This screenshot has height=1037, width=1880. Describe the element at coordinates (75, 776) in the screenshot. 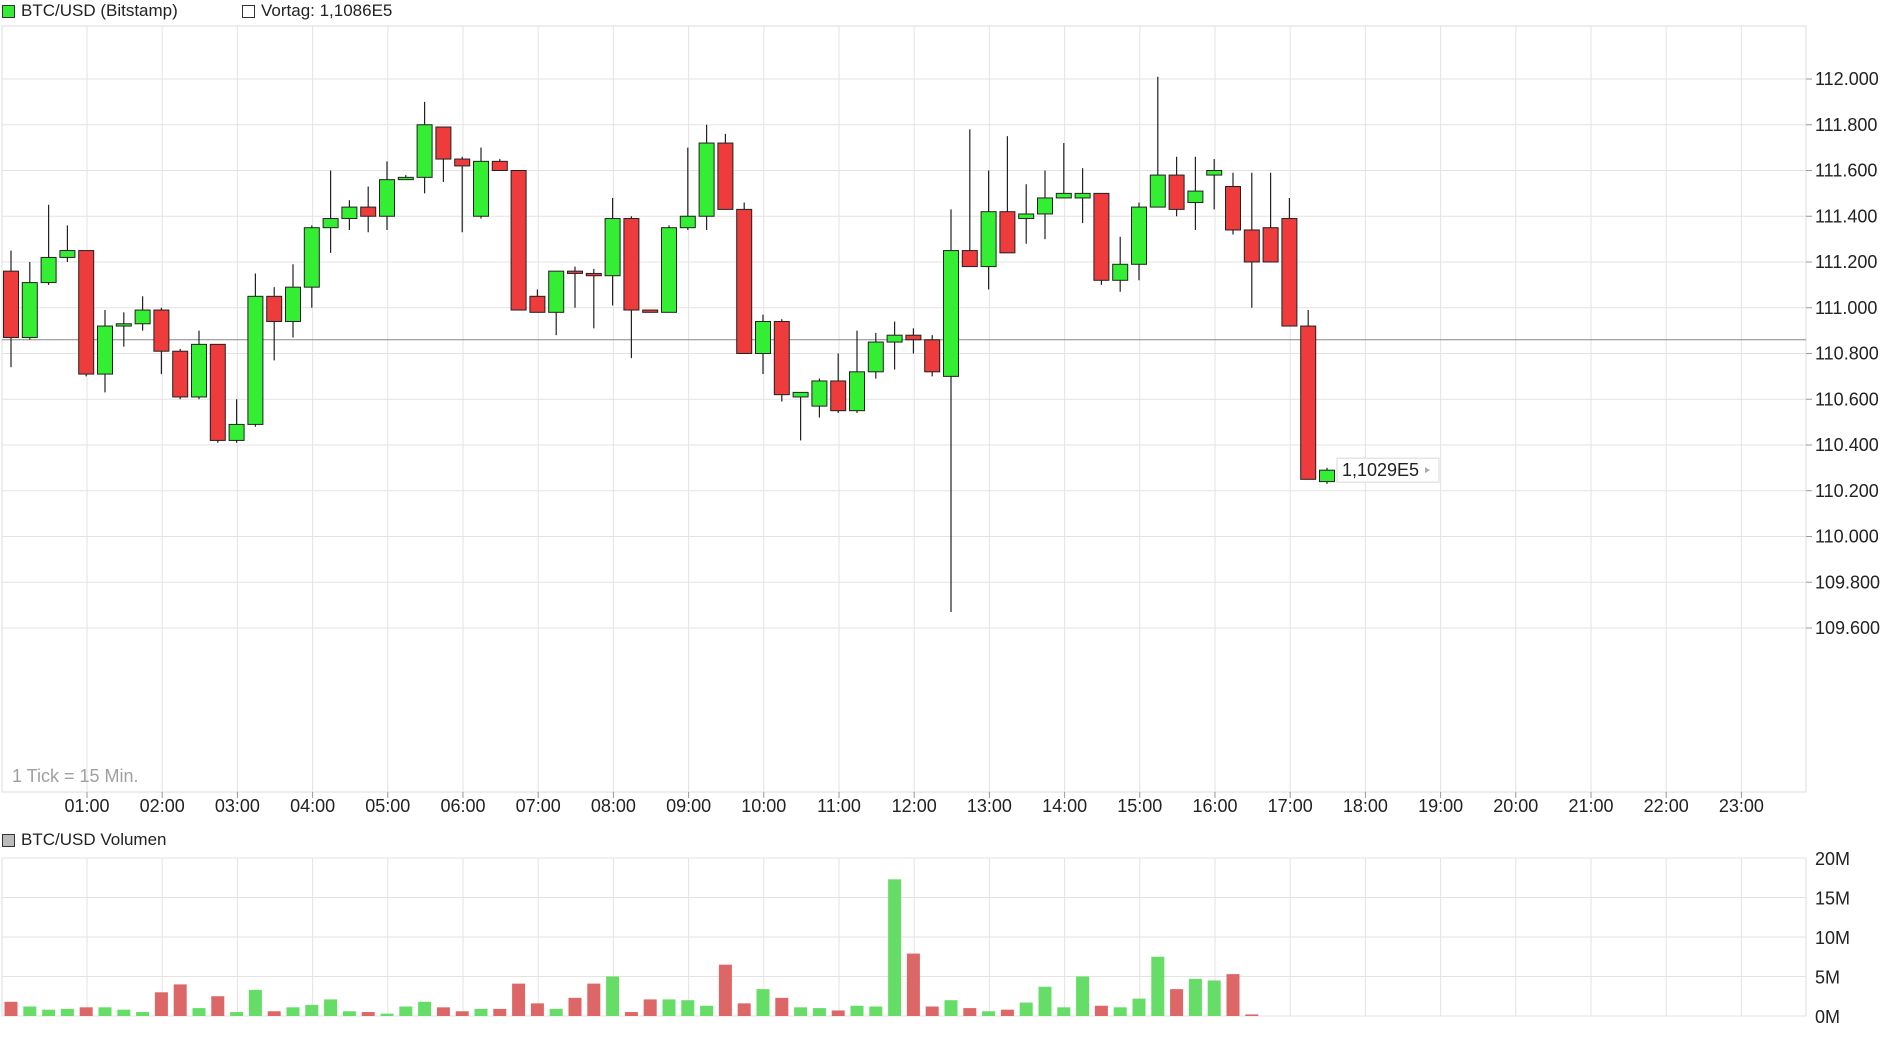

I see `interval-note: 1 Tick = 15 Min.` at that location.